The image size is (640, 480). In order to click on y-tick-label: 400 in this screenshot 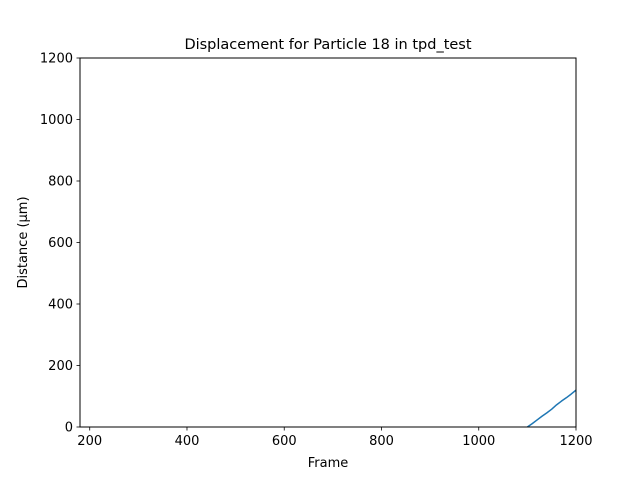, I will do `click(60, 305)`.